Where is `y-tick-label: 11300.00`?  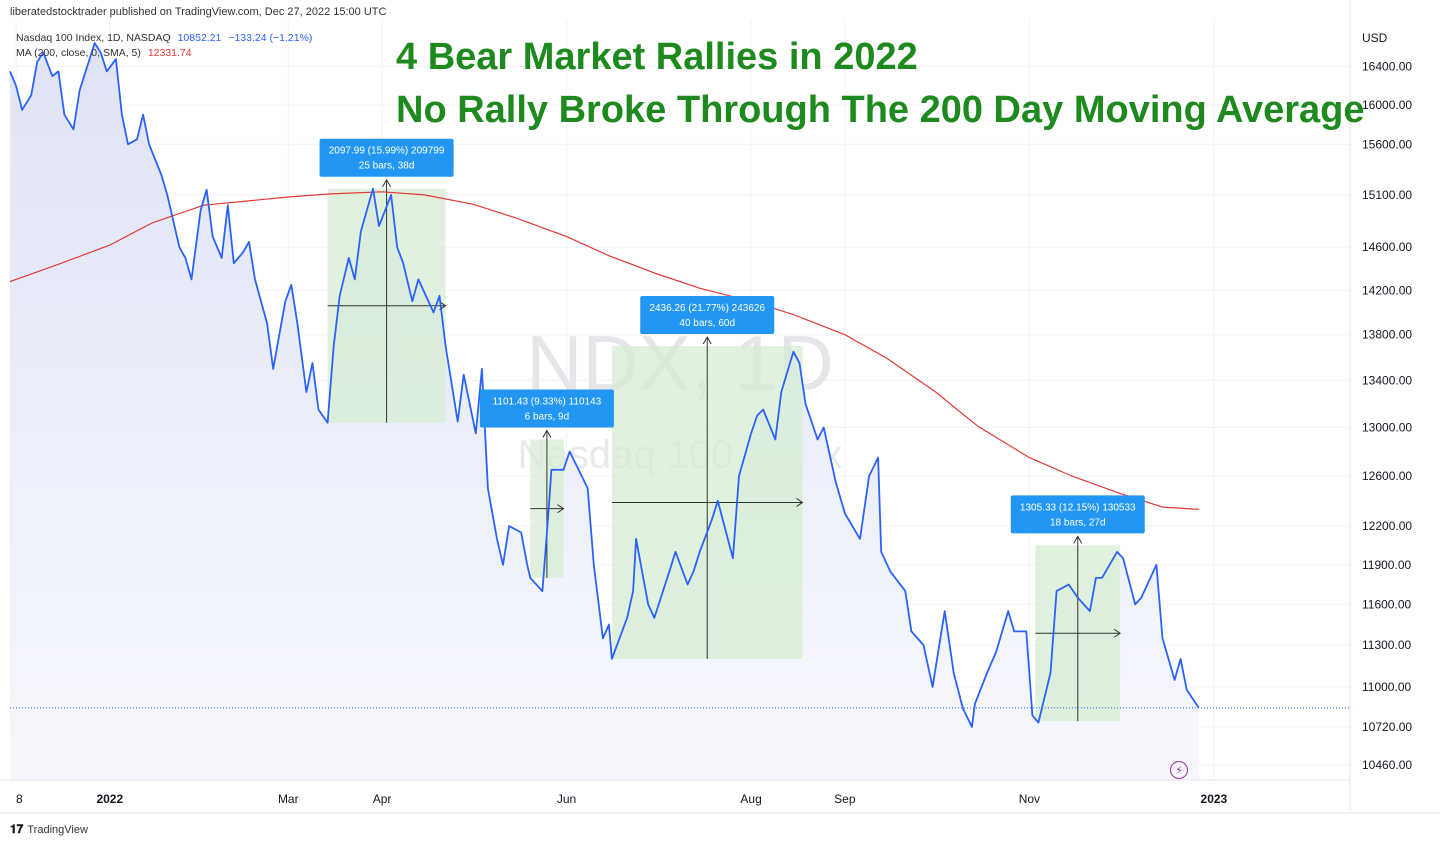
y-tick-label: 11300.00 is located at coordinates (1386, 645).